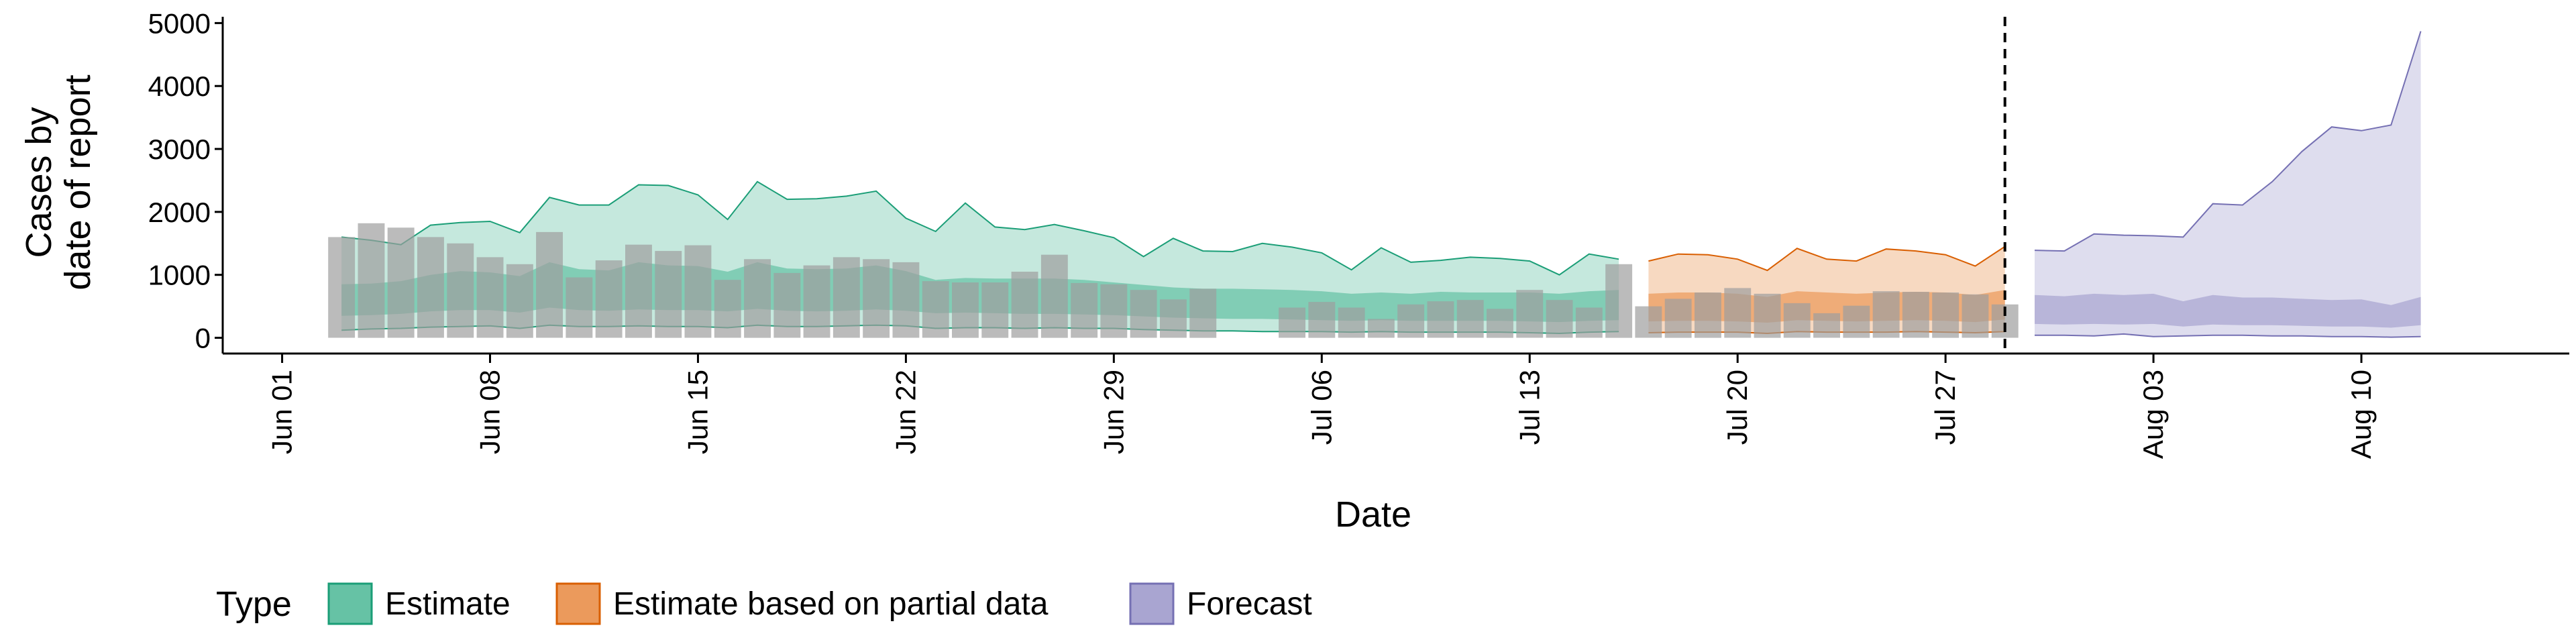 Image resolution: width=2576 pixels, height=644 pixels. Describe the element at coordinates (282, 412) in the screenshot. I see `x-tick-label: Jun 01` at that location.